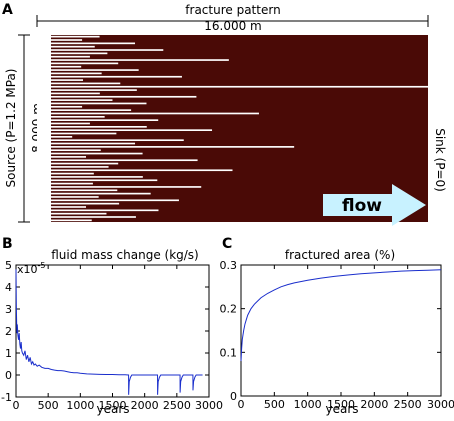  Describe the element at coordinates (209, 405) in the screenshot. I see `x-tick-label: 3000` at that location.